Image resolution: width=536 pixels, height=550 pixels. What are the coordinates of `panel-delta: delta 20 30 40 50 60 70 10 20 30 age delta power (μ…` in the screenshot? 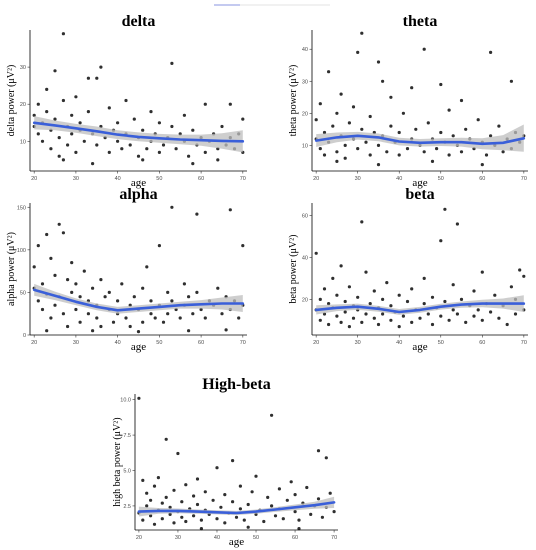 It's located at (126, 101).